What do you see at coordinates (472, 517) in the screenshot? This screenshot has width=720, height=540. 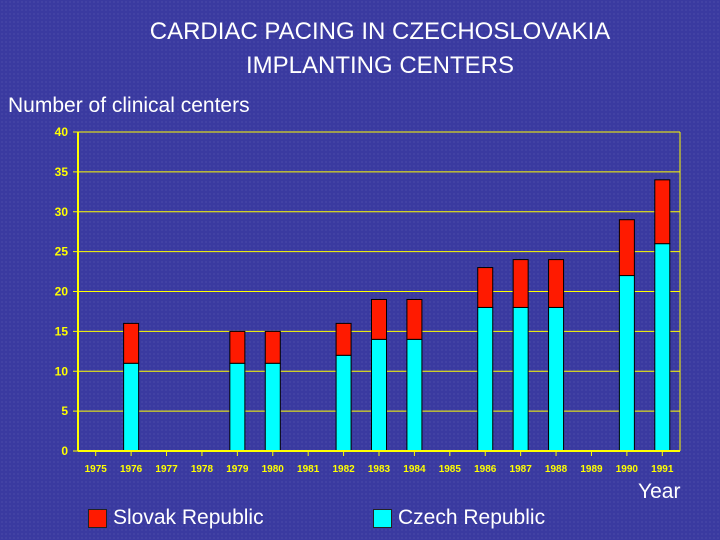 I see `legend-label-czech: Czech Republic` at bounding box center [472, 517].